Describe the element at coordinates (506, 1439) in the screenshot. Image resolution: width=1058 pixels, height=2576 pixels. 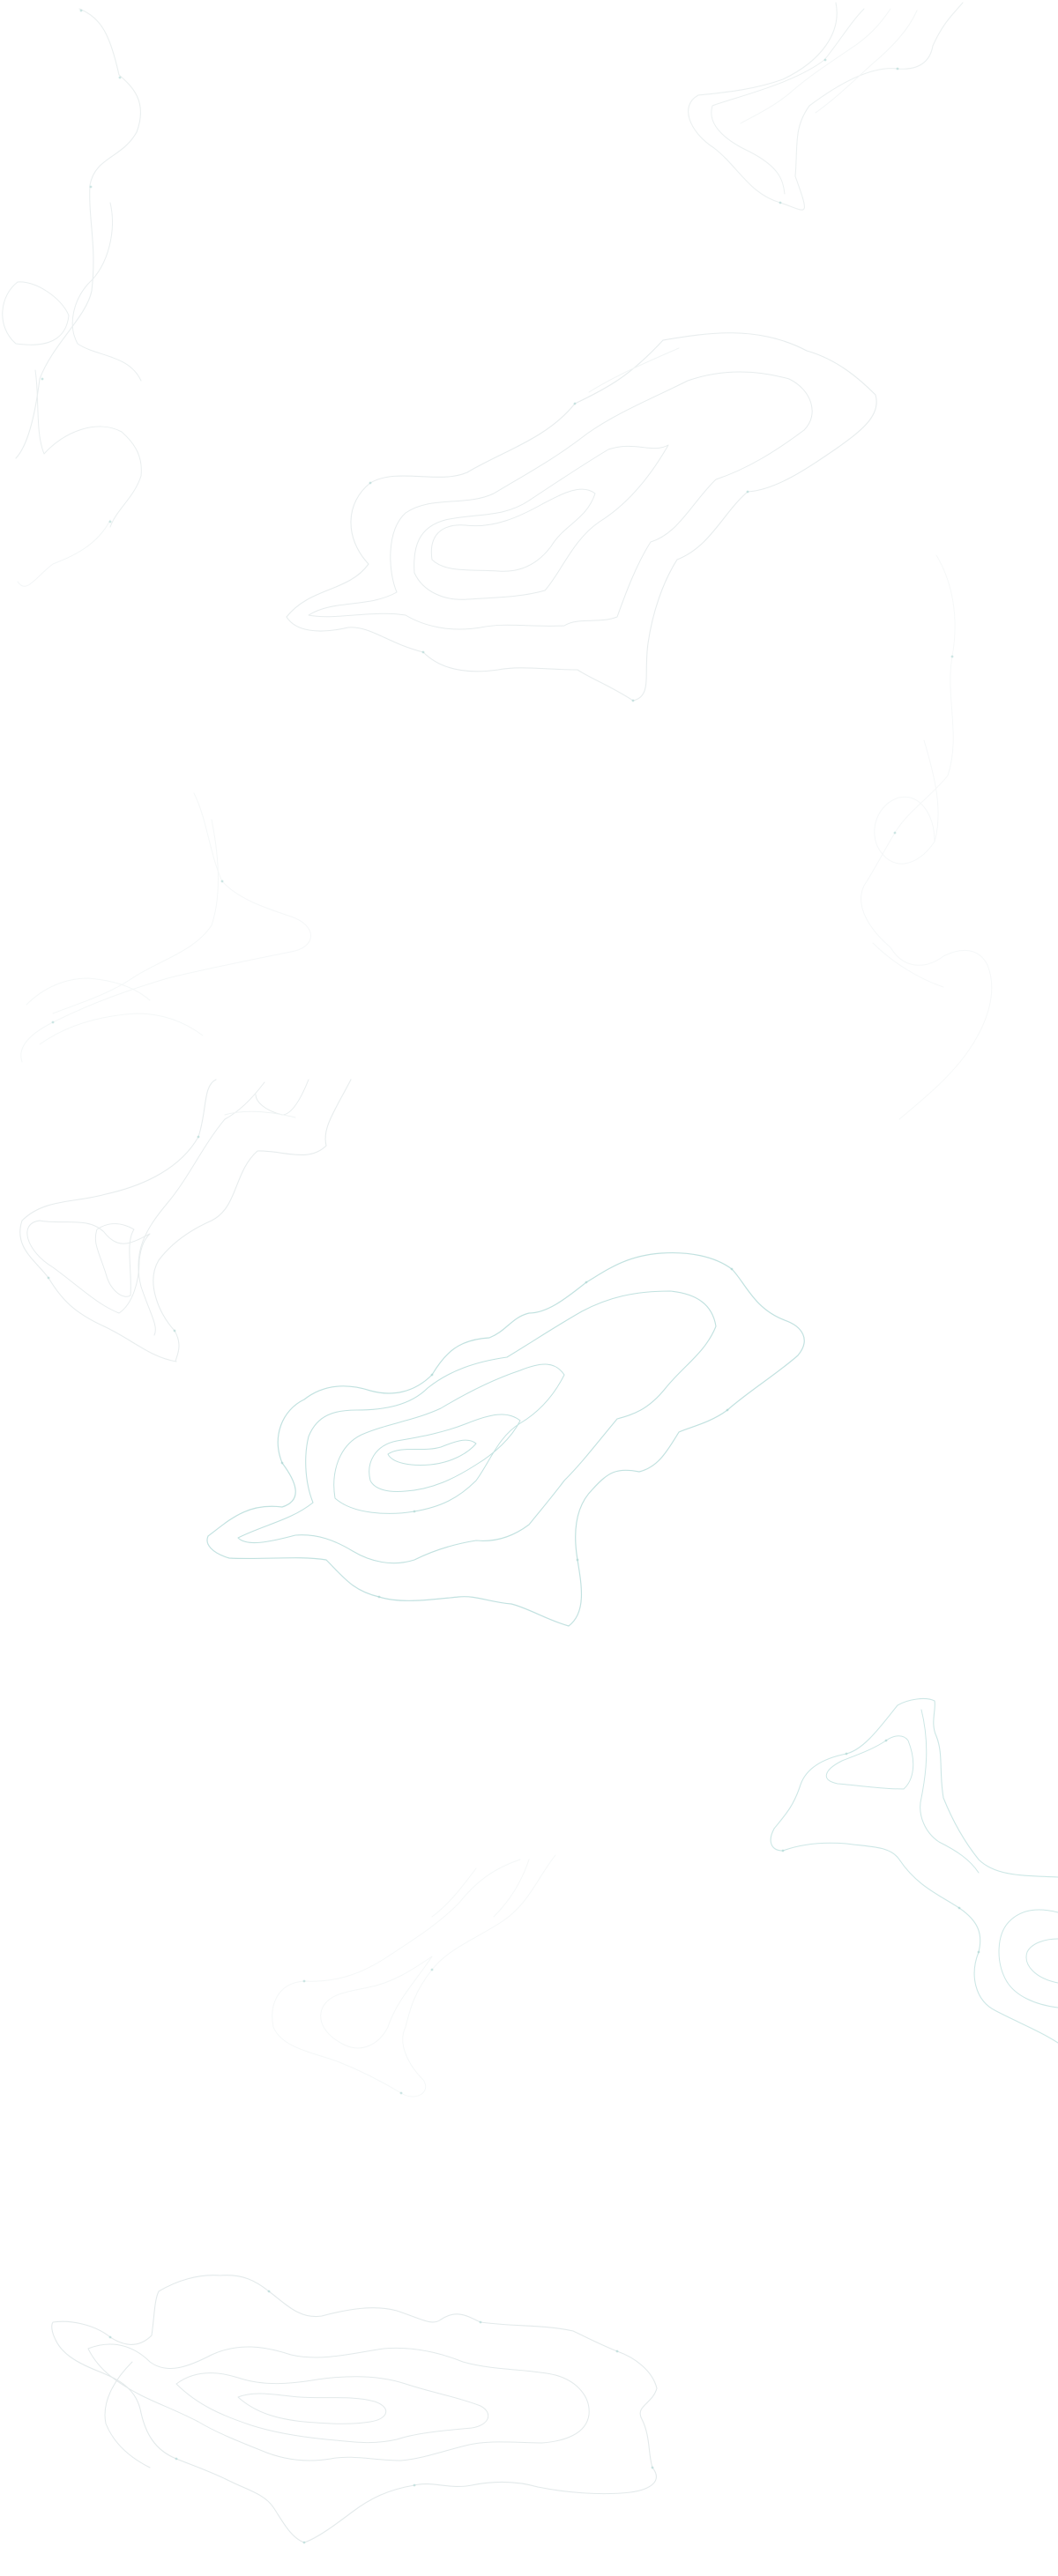
I see `contour-cluster-center-primary` at that location.